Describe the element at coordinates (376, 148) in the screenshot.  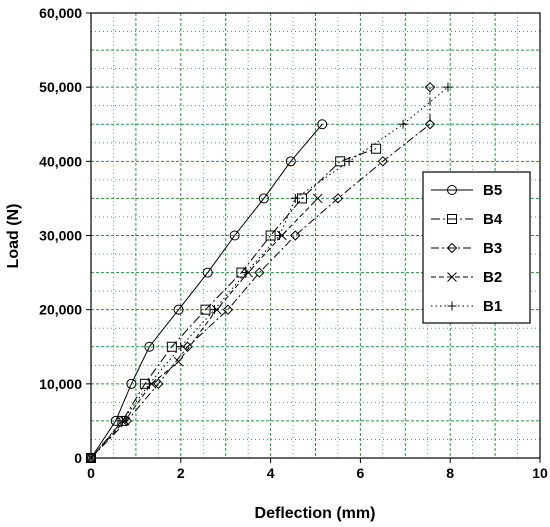
I see `data-point-b4` at that location.